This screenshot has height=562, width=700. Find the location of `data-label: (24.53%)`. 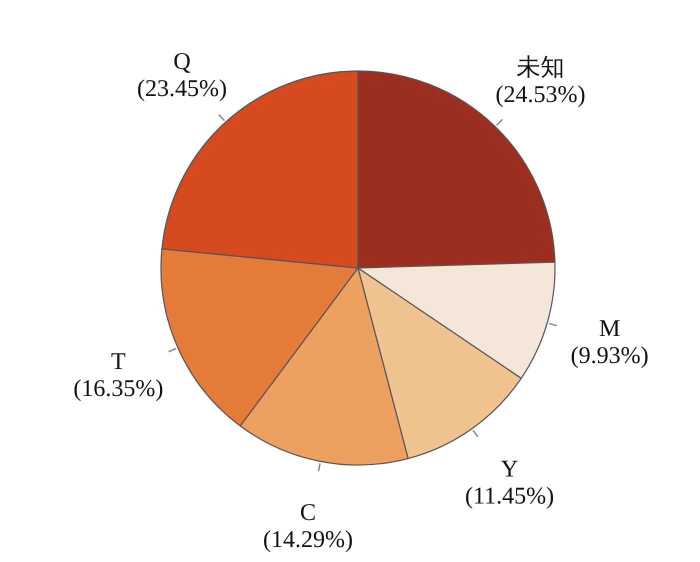

data-label: (24.53%) is located at coordinates (541, 95).